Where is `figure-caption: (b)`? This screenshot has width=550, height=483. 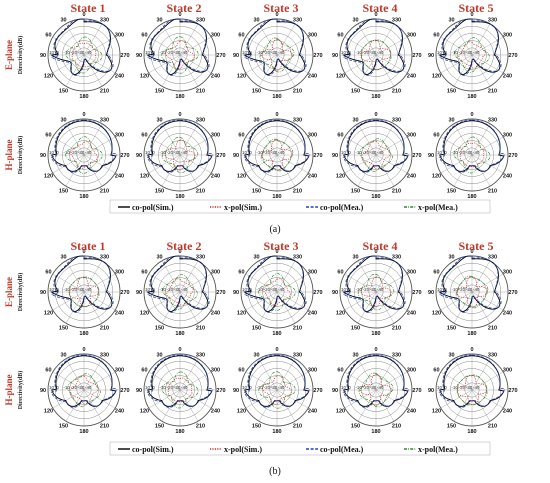
figure-caption: (b) is located at coordinates (275, 471).